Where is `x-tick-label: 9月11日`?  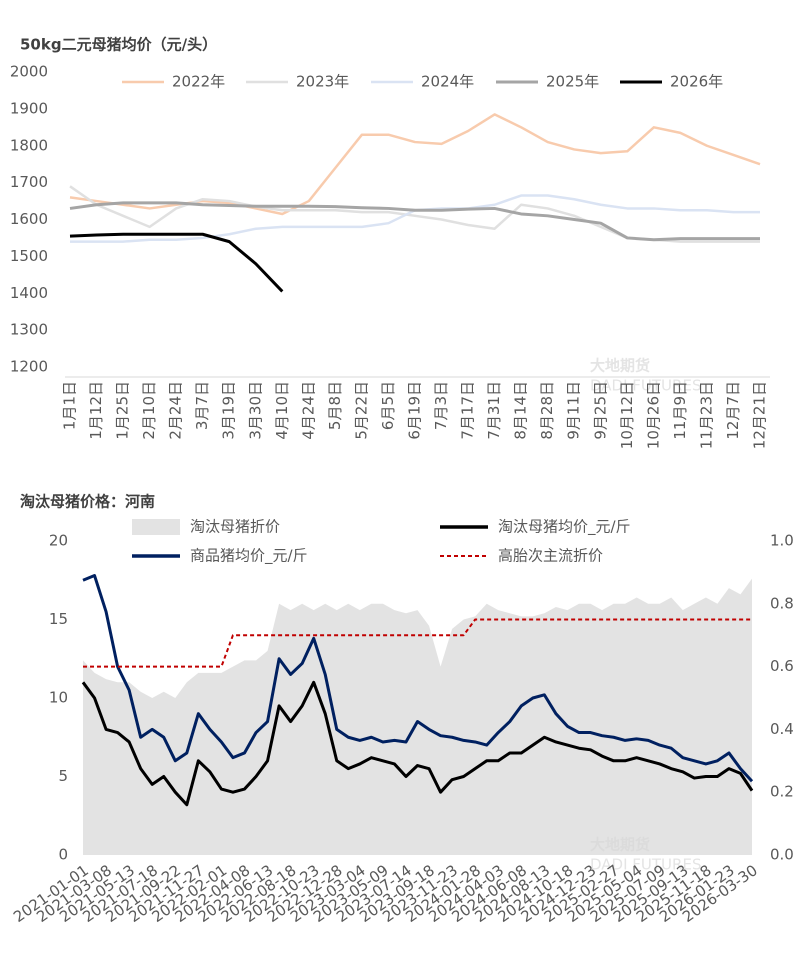
x-tick-label: 9月11日 is located at coordinates (574, 410).